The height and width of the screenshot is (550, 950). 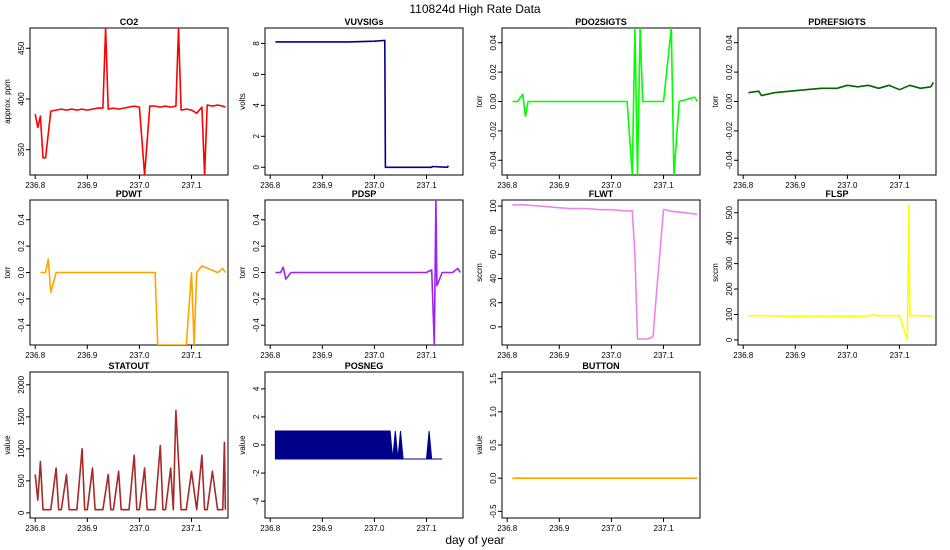 I want to click on pdrefsigts-ylabel: torr, so click(x=715, y=101).